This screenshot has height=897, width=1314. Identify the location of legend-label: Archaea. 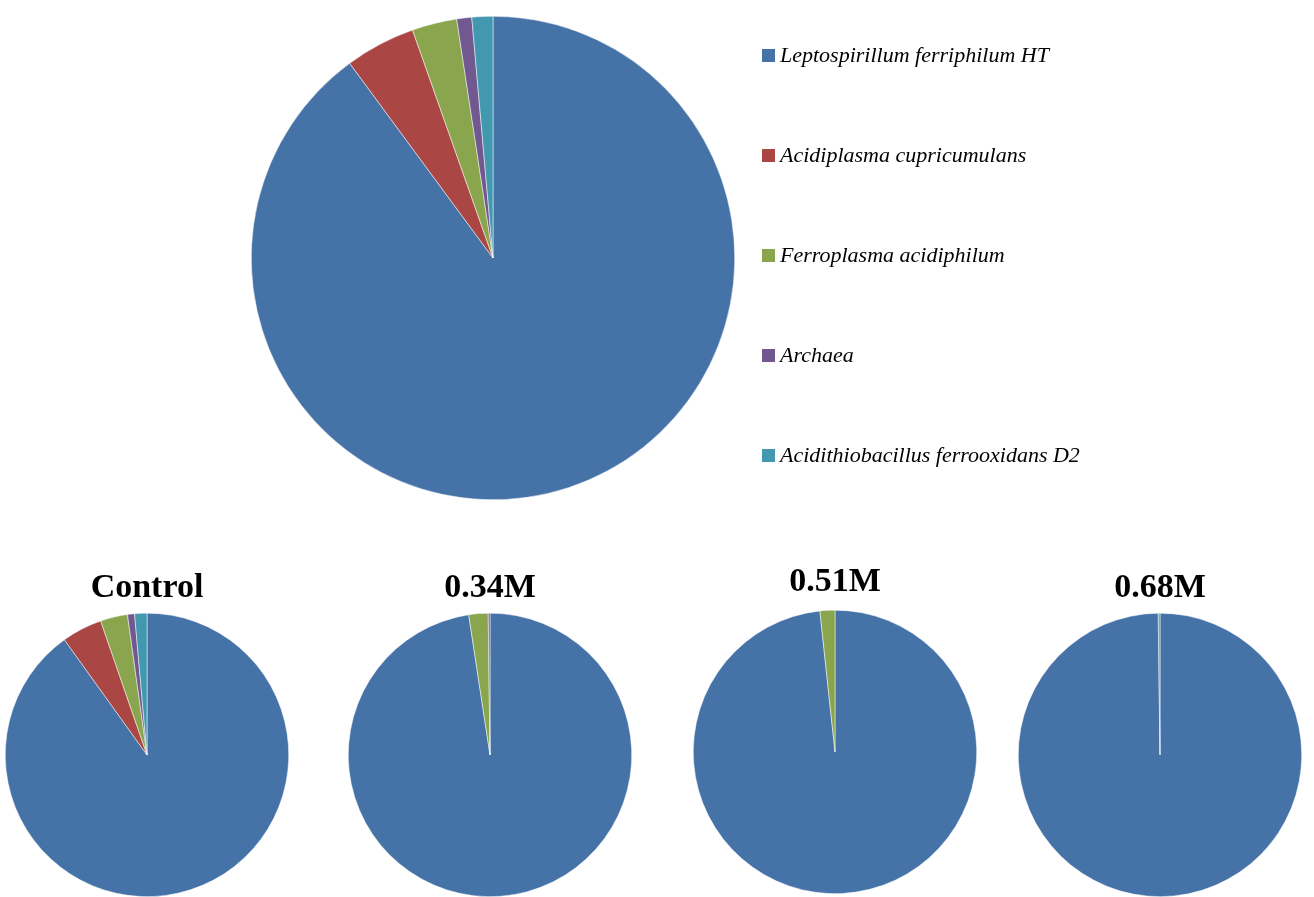
(817, 355).